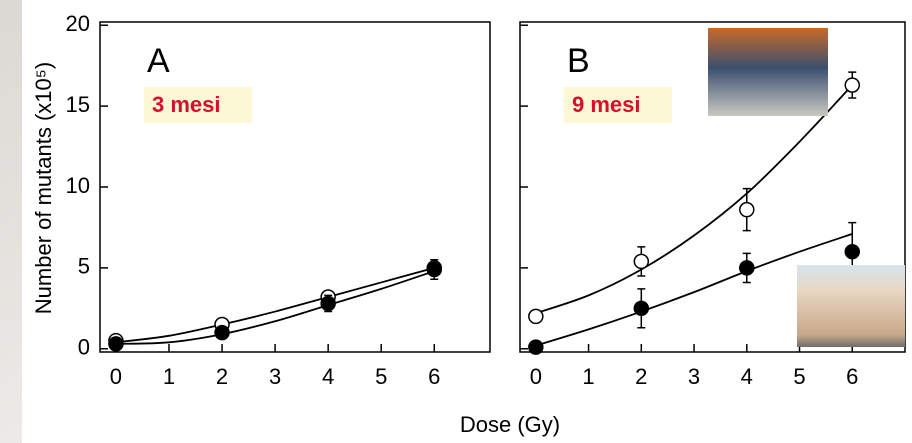  I want to click on panel-label: B, so click(578, 61).